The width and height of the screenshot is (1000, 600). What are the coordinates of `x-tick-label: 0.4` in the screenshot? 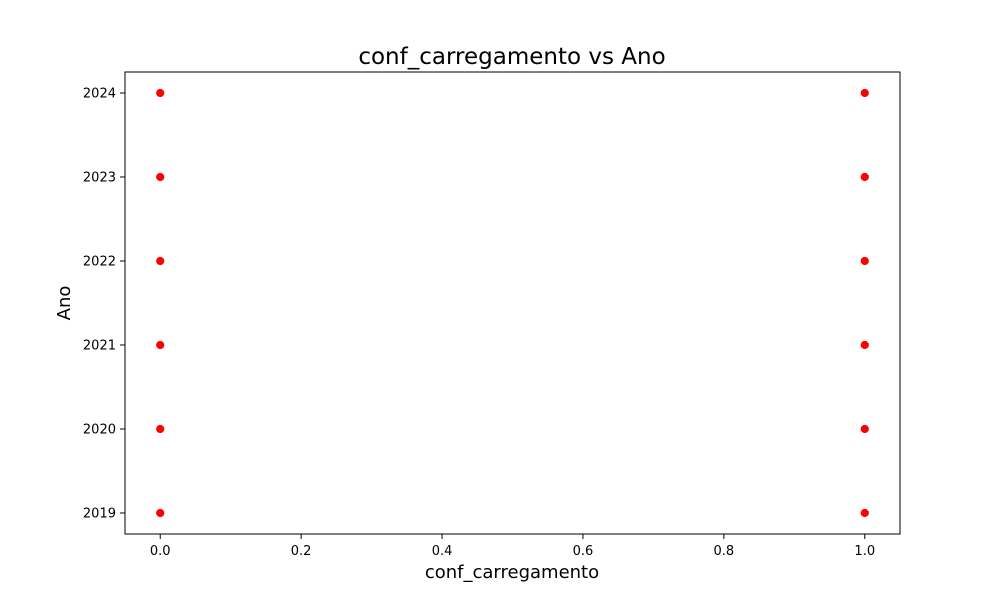 It's located at (442, 551).